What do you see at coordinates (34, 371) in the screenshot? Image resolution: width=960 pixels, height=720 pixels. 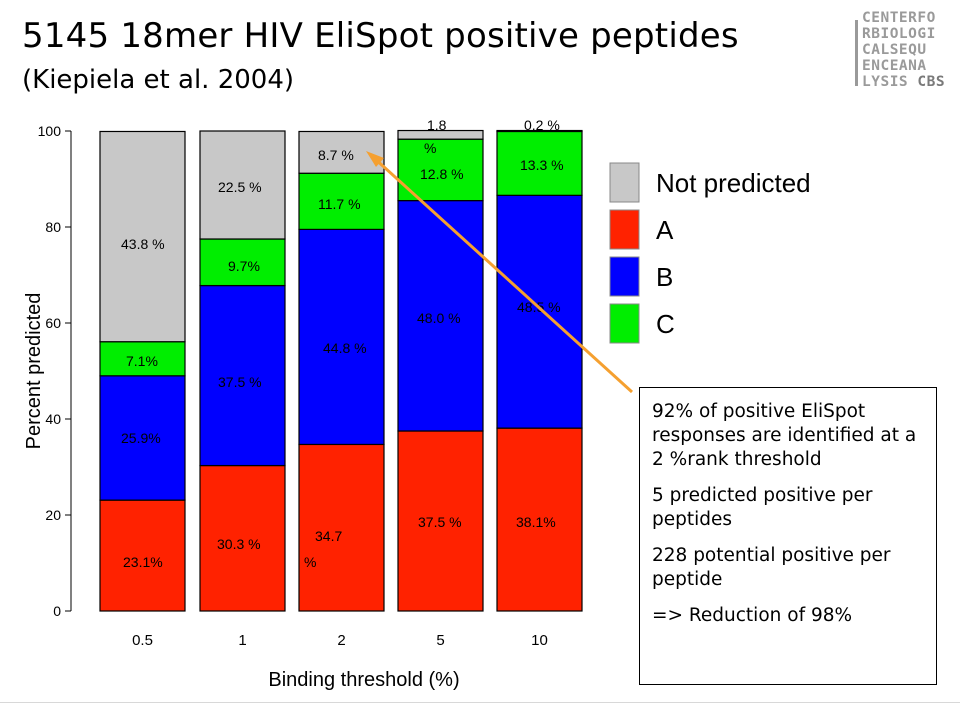 I see `y-axis-label: Percent predicted` at bounding box center [34, 371].